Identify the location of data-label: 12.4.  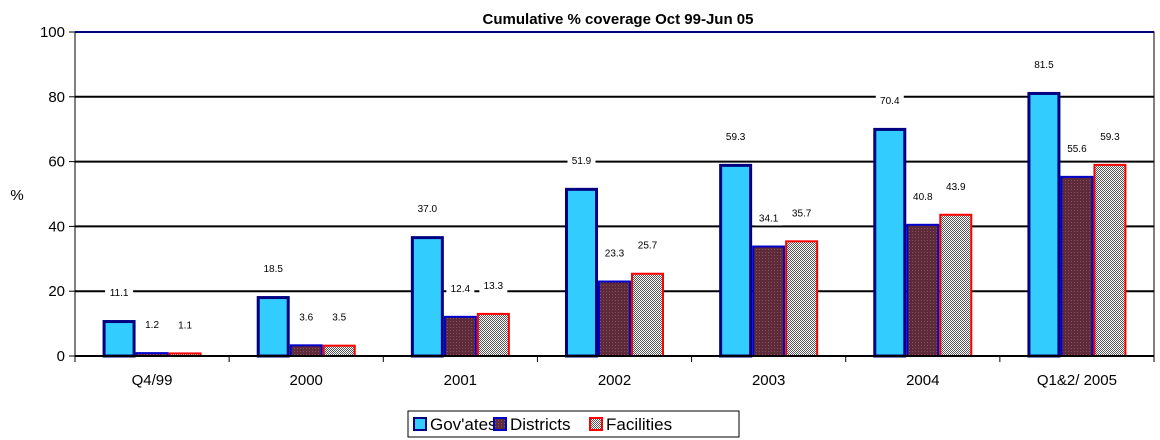
(461, 289).